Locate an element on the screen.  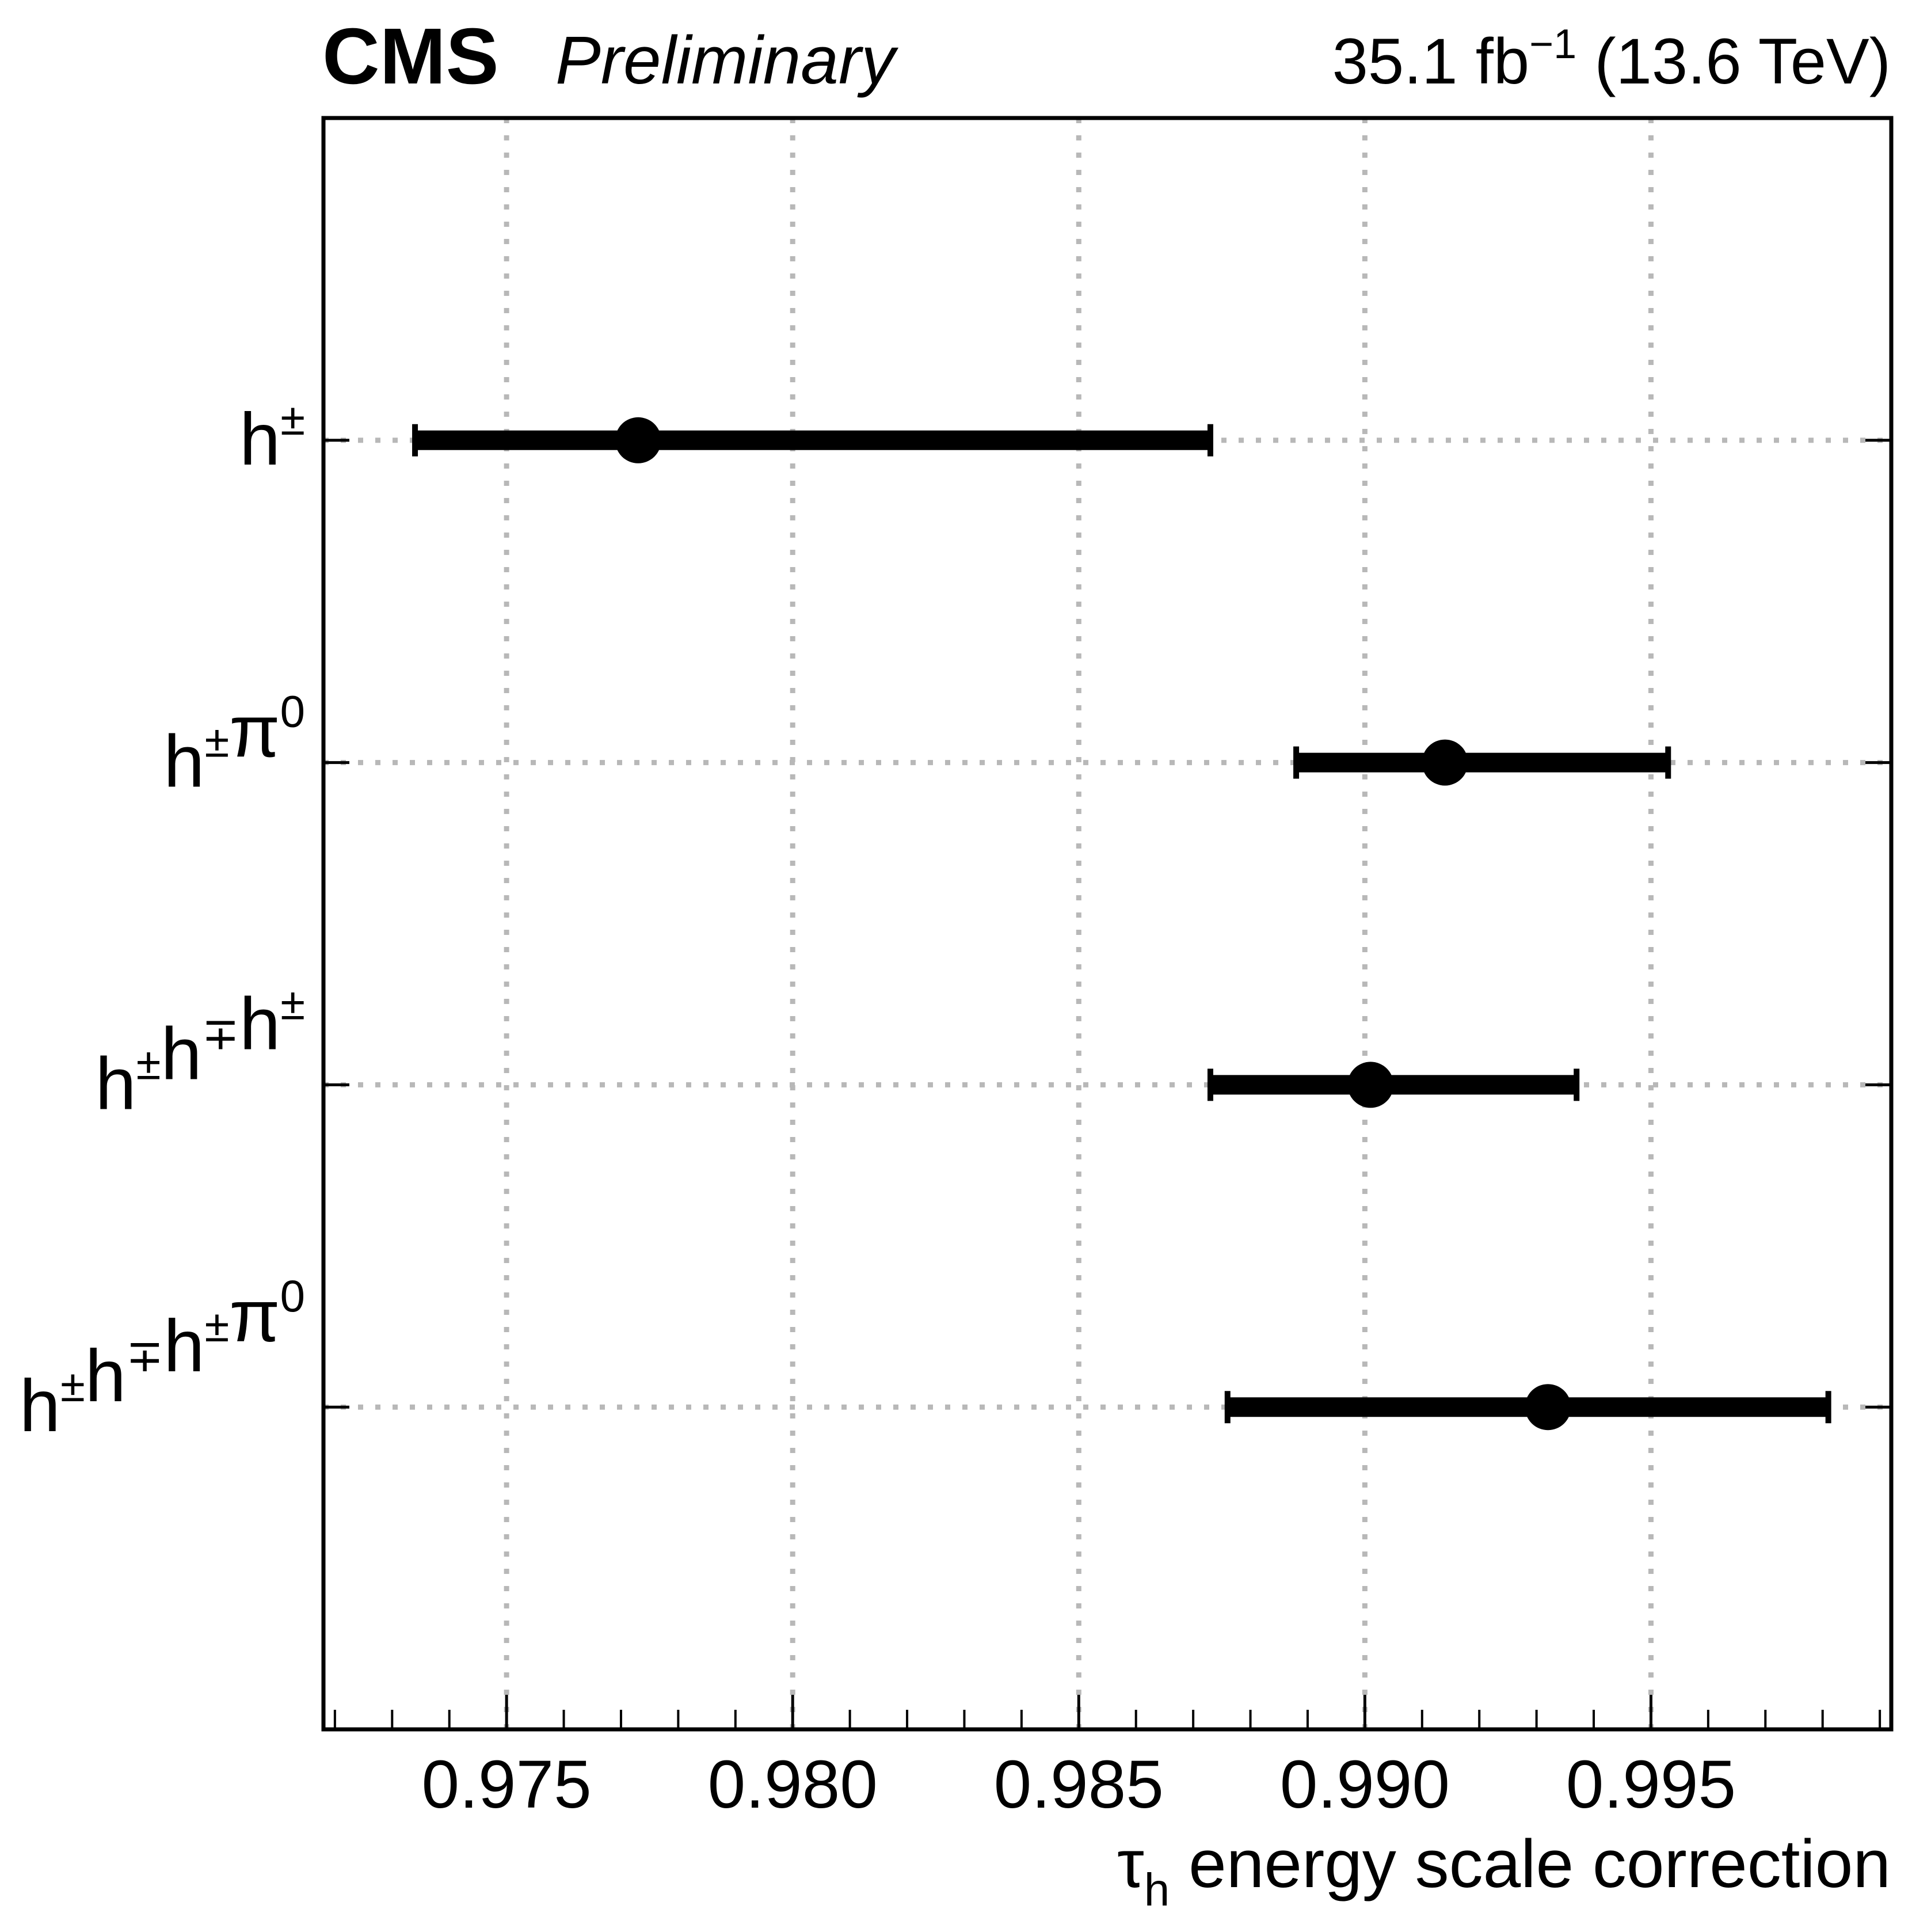
y-category-label: h± is located at coordinates (272, 437).